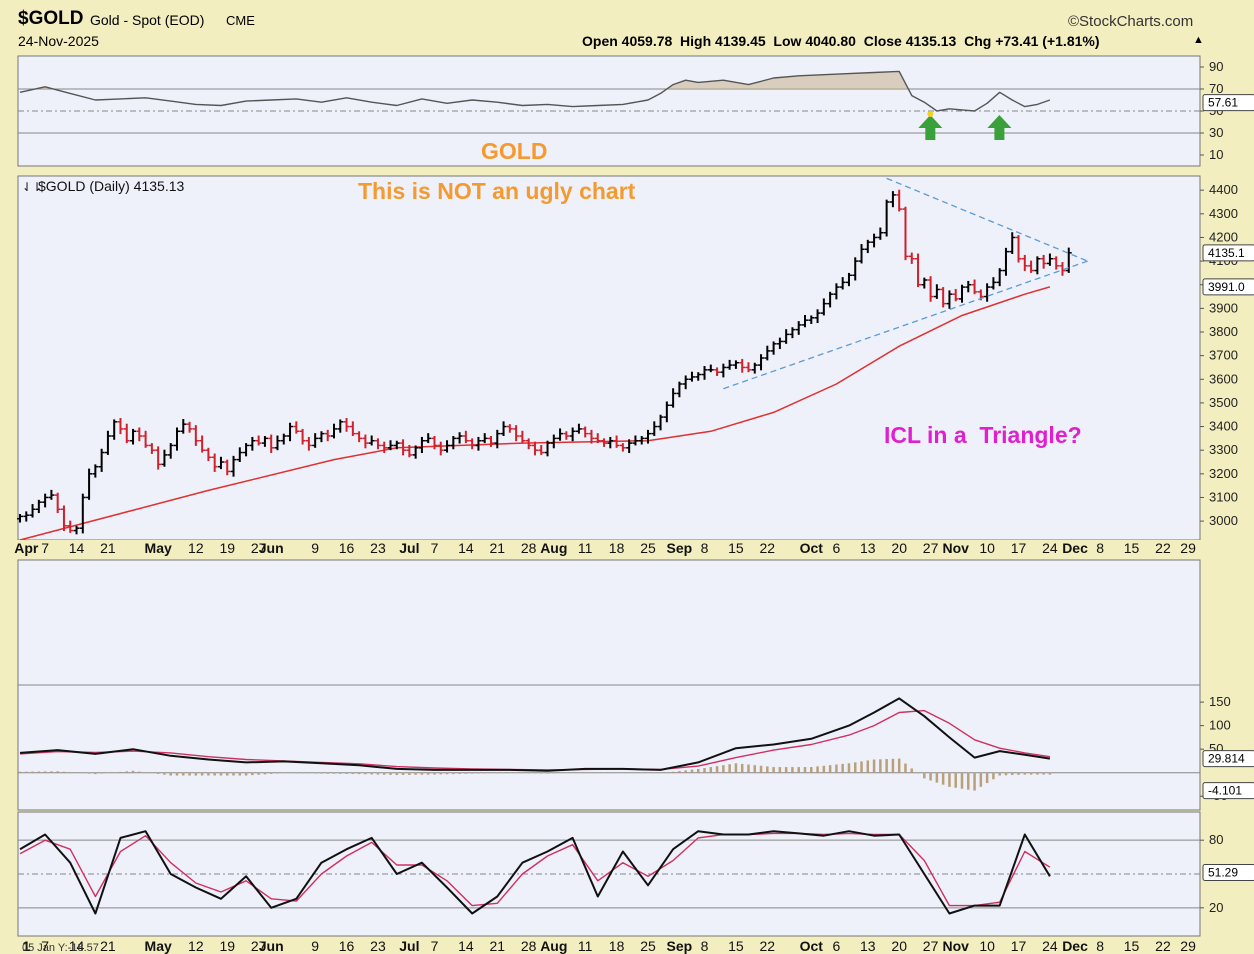  Describe the element at coordinates (240, 20) in the screenshot. I see `exchange-label: CME` at that location.